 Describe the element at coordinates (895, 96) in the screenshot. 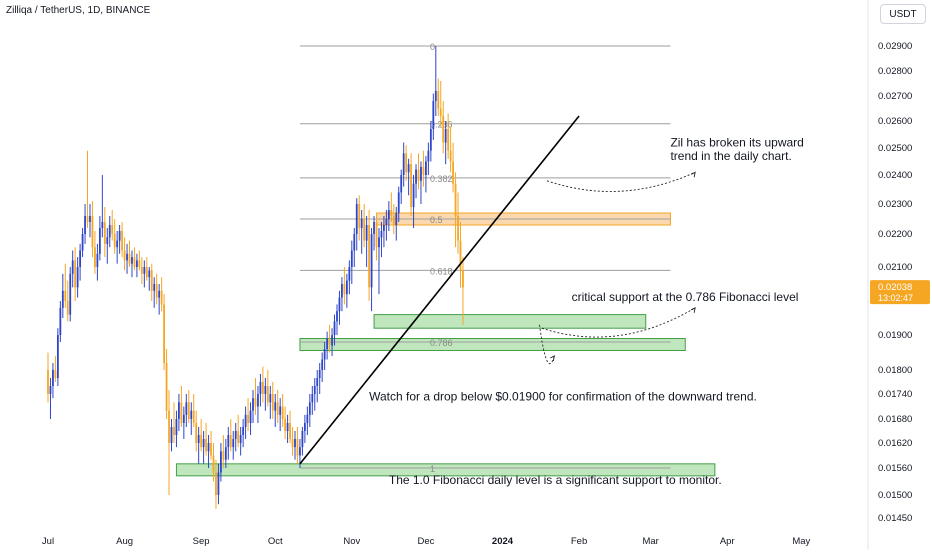

I see `price-tick-label: 0.02700` at that location.